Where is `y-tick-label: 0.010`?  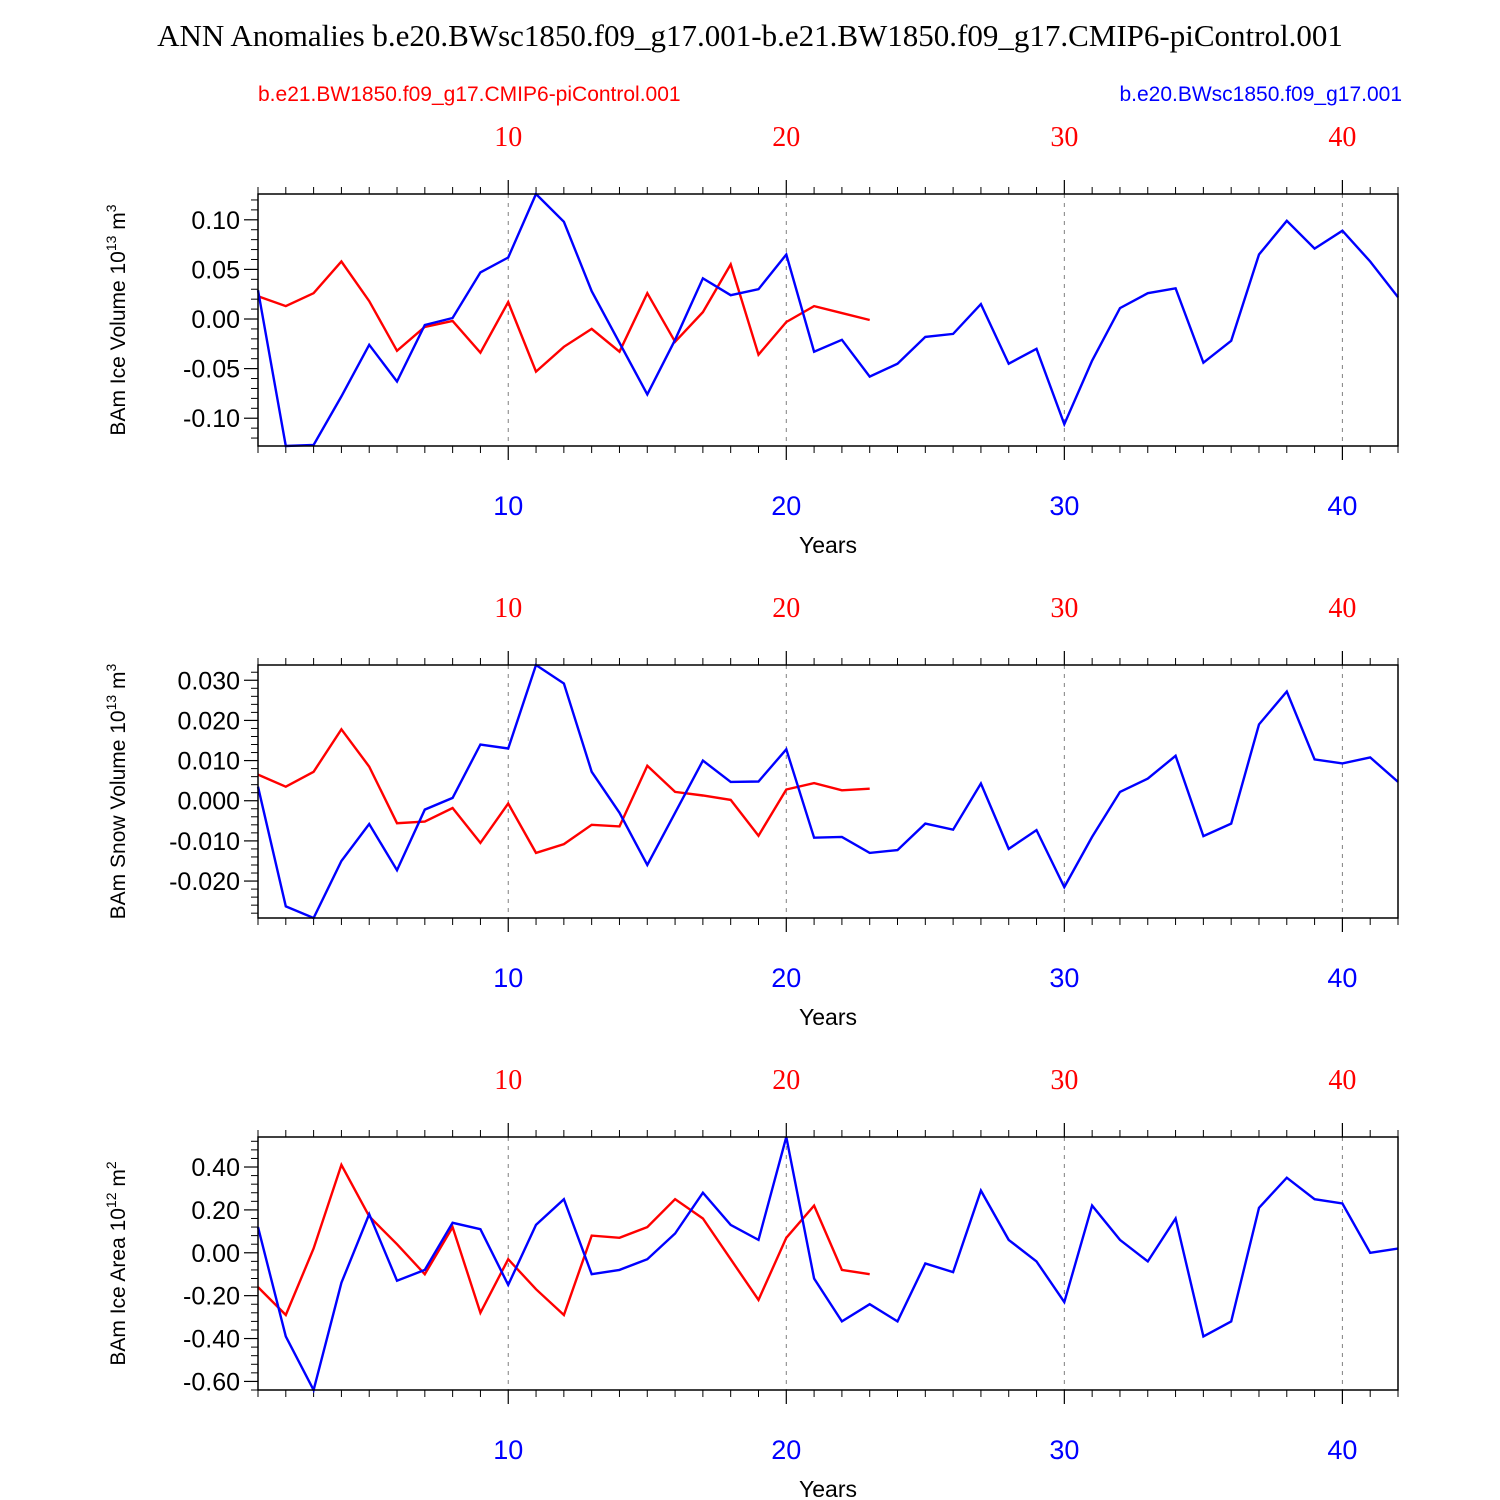 y-tick-label: 0.010 is located at coordinates (208, 762).